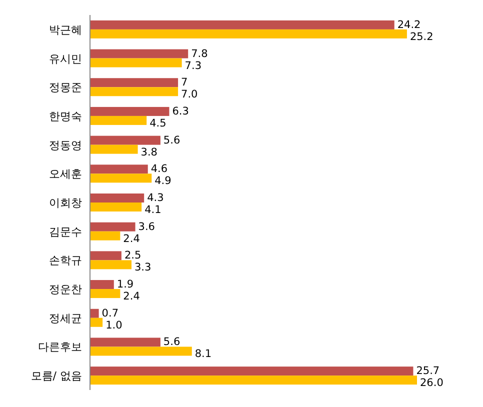  Describe the element at coordinates (65, 231) in the screenshot. I see `y-tick-label: 김문수` at that location.